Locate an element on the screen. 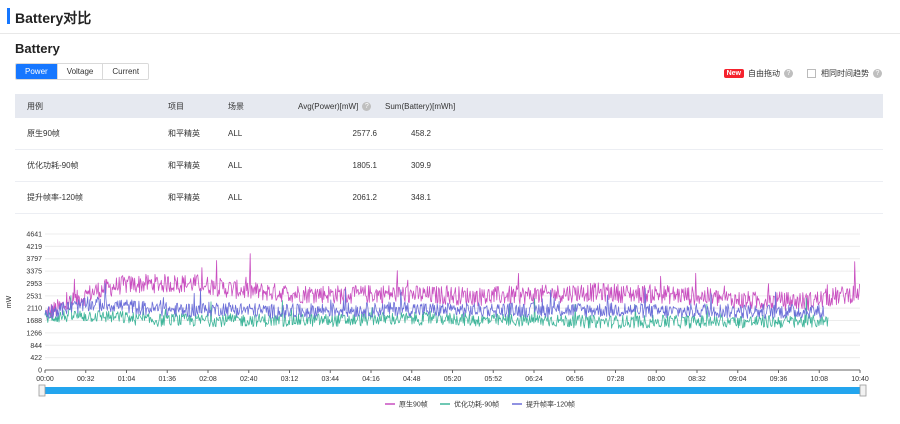 Image resolution: width=900 pixels, height=424 pixels. x-tick-label: 04:48 is located at coordinates (412, 379).